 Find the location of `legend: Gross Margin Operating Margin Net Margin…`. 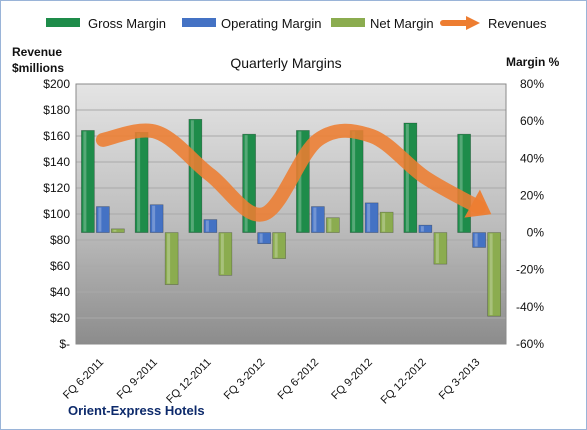

legend: Gross Margin Operating Margin Net Margin… is located at coordinates (296, 23).